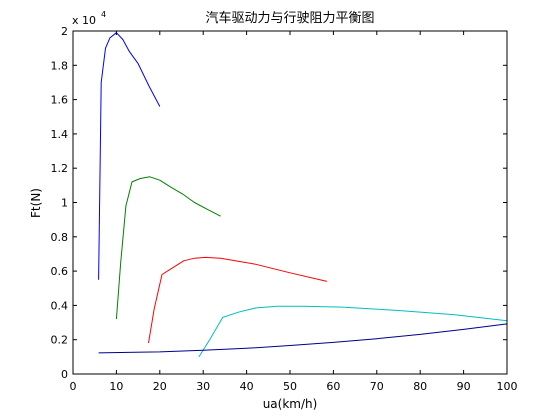 The image size is (560, 420). Describe the element at coordinates (247, 386) in the screenshot. I see `x-tick-label: 40` at that location.